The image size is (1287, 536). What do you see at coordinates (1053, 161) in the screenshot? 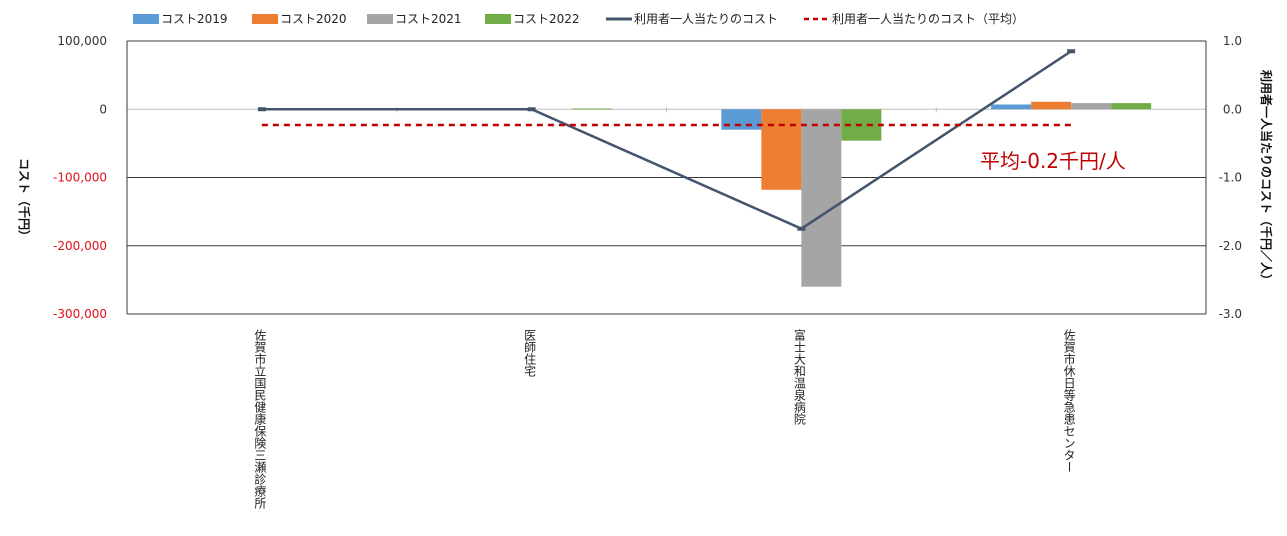
I see `average-annotation: 平均-0.2千円/人` at bounding box center [1053, 161].